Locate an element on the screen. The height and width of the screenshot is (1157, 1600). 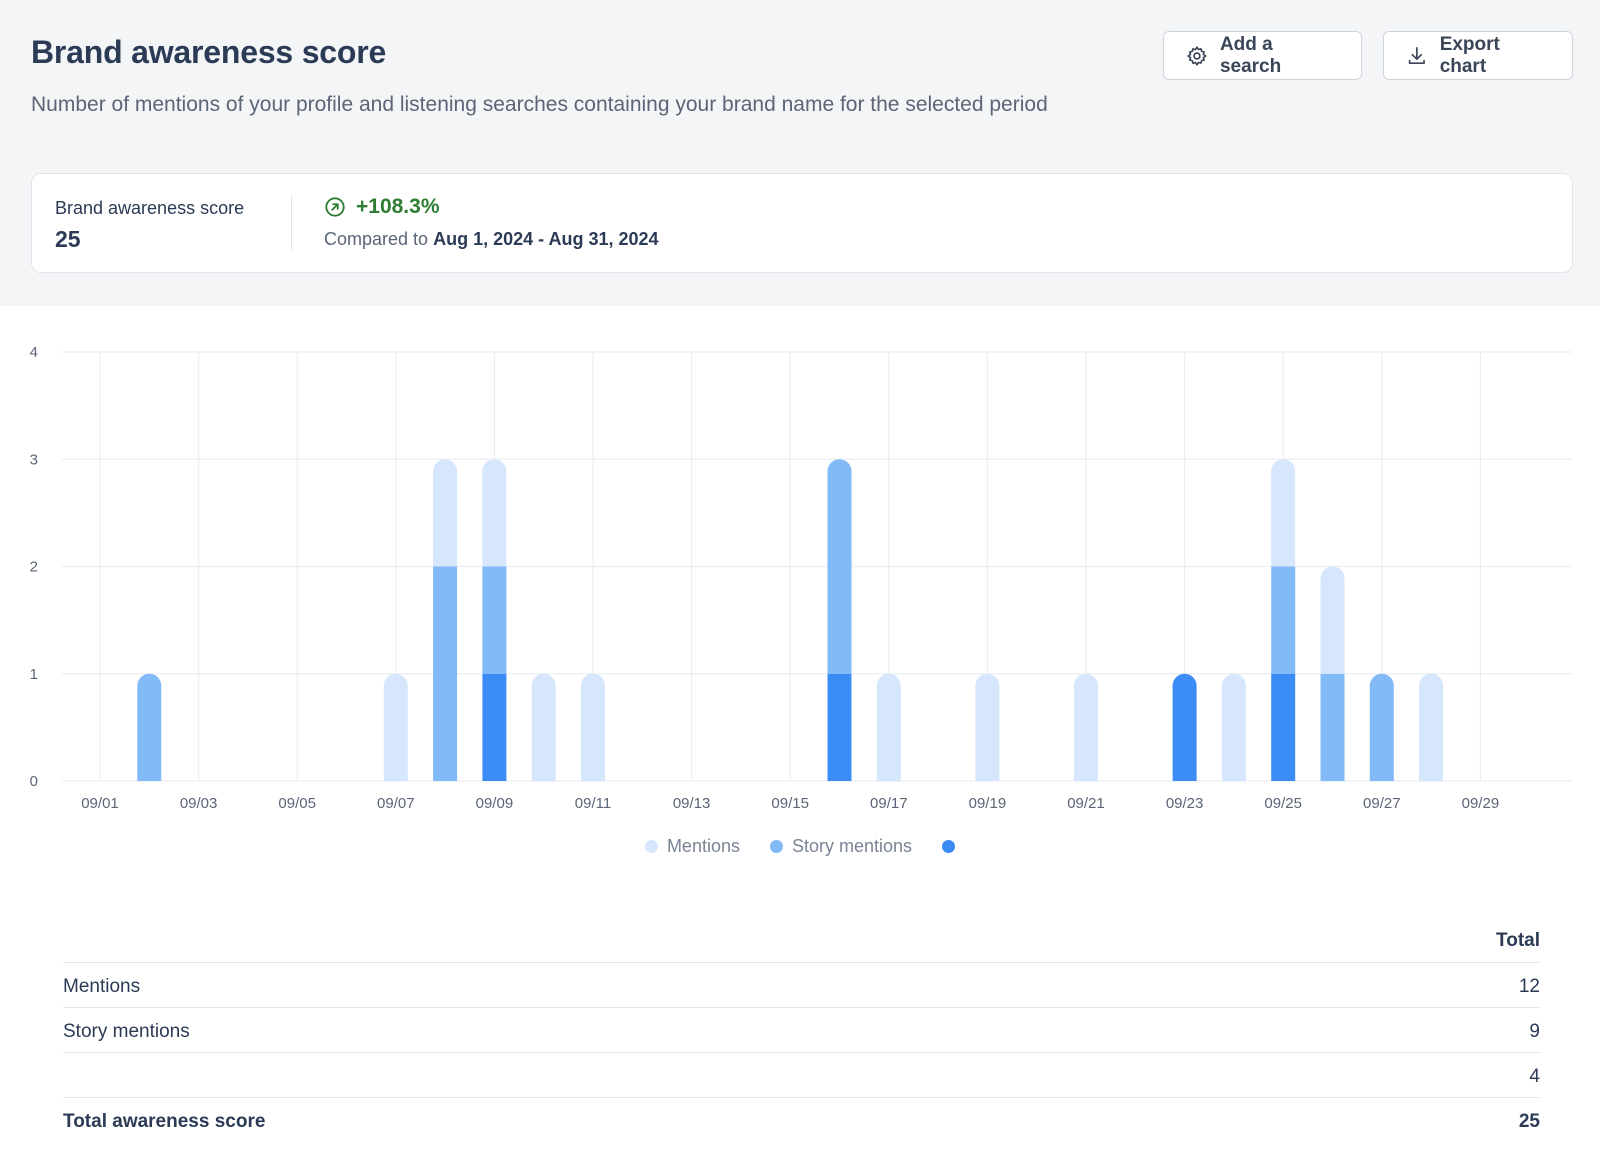
table-row-value: 12 is located at coordinates (1529, 986).